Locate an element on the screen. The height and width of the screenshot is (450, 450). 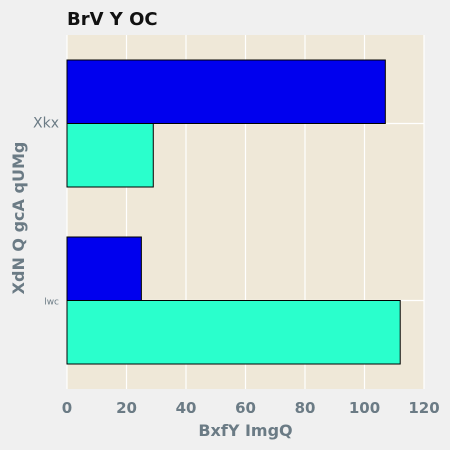
x-tick-label: 80 is located at coordinates (305, 408).